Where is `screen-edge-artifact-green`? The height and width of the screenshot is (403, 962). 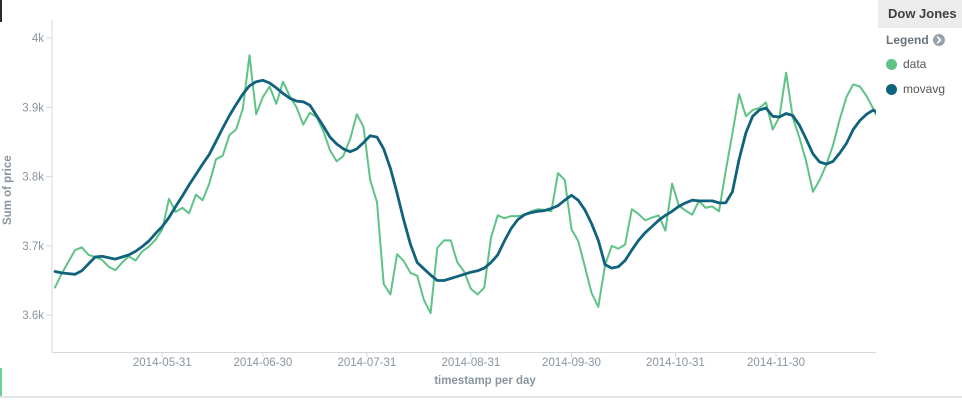
screen-edge-artifact-green is located at coordinates (1, 382).